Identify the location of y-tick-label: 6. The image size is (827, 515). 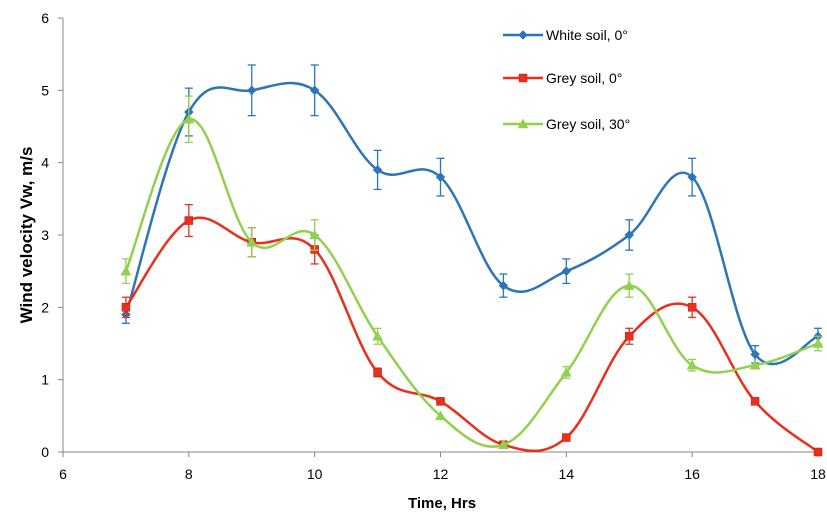
(45, 18).